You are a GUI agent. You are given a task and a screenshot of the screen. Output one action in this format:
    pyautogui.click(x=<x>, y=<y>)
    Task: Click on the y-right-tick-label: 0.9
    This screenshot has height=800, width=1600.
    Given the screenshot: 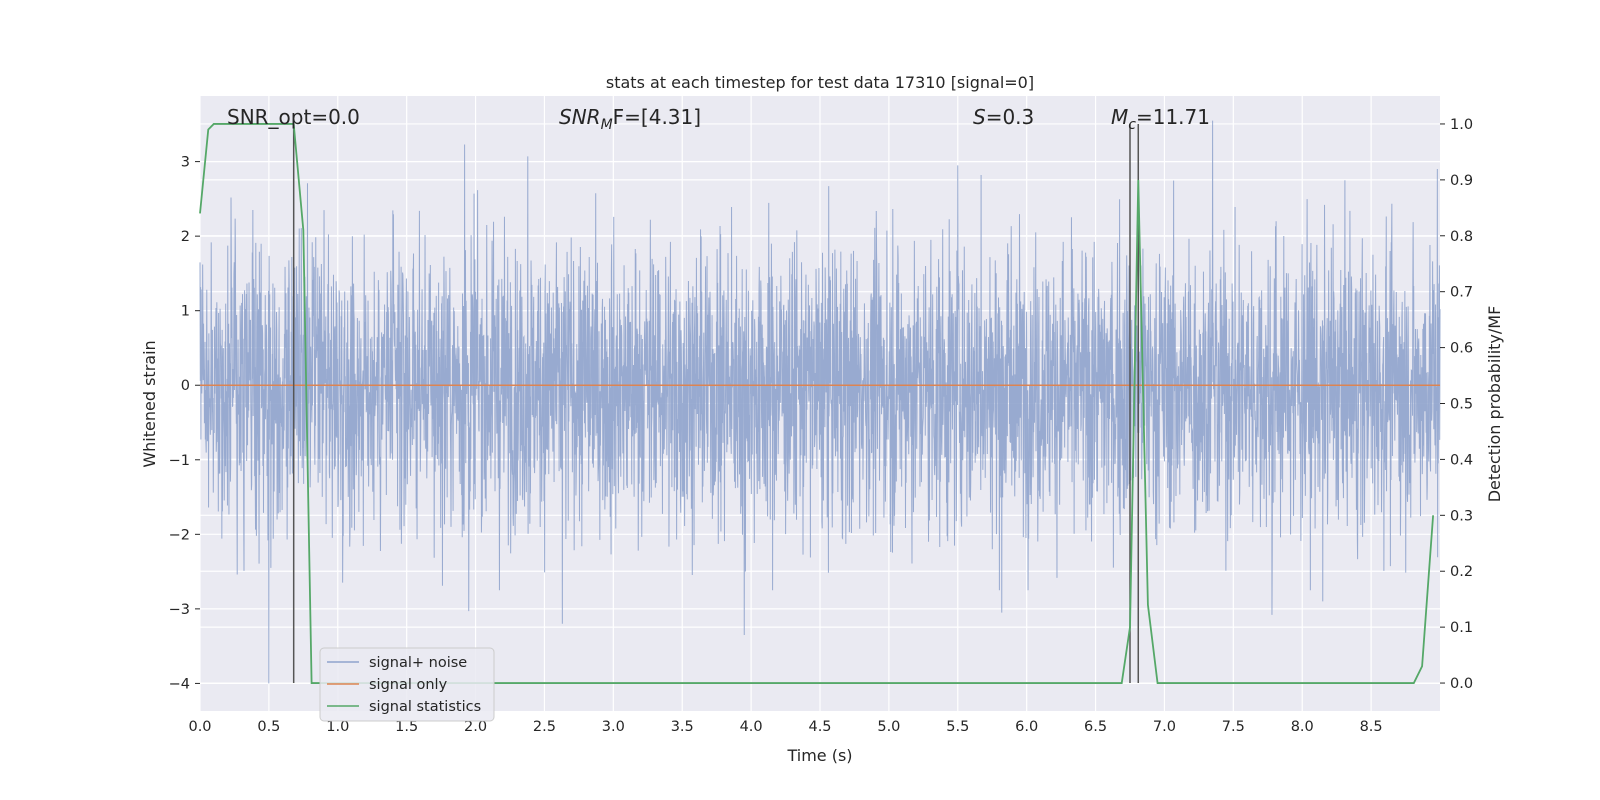 What is the action you would take?
    pyautogui.click(x=1461, y=181)
    